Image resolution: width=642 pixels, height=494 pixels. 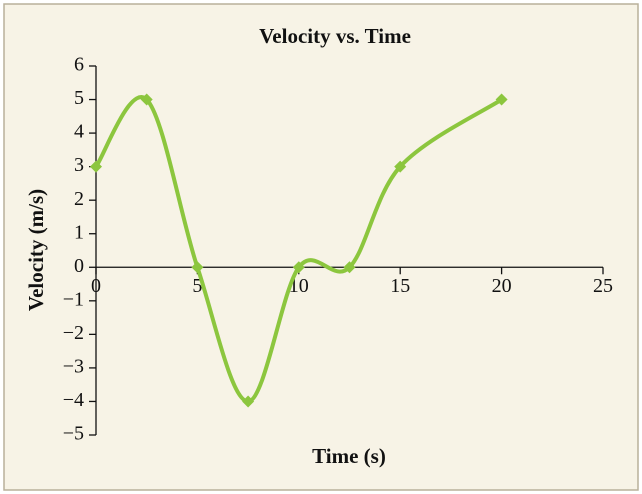 I want to click on y-tick-label: 0, so click(x=79, y=266).